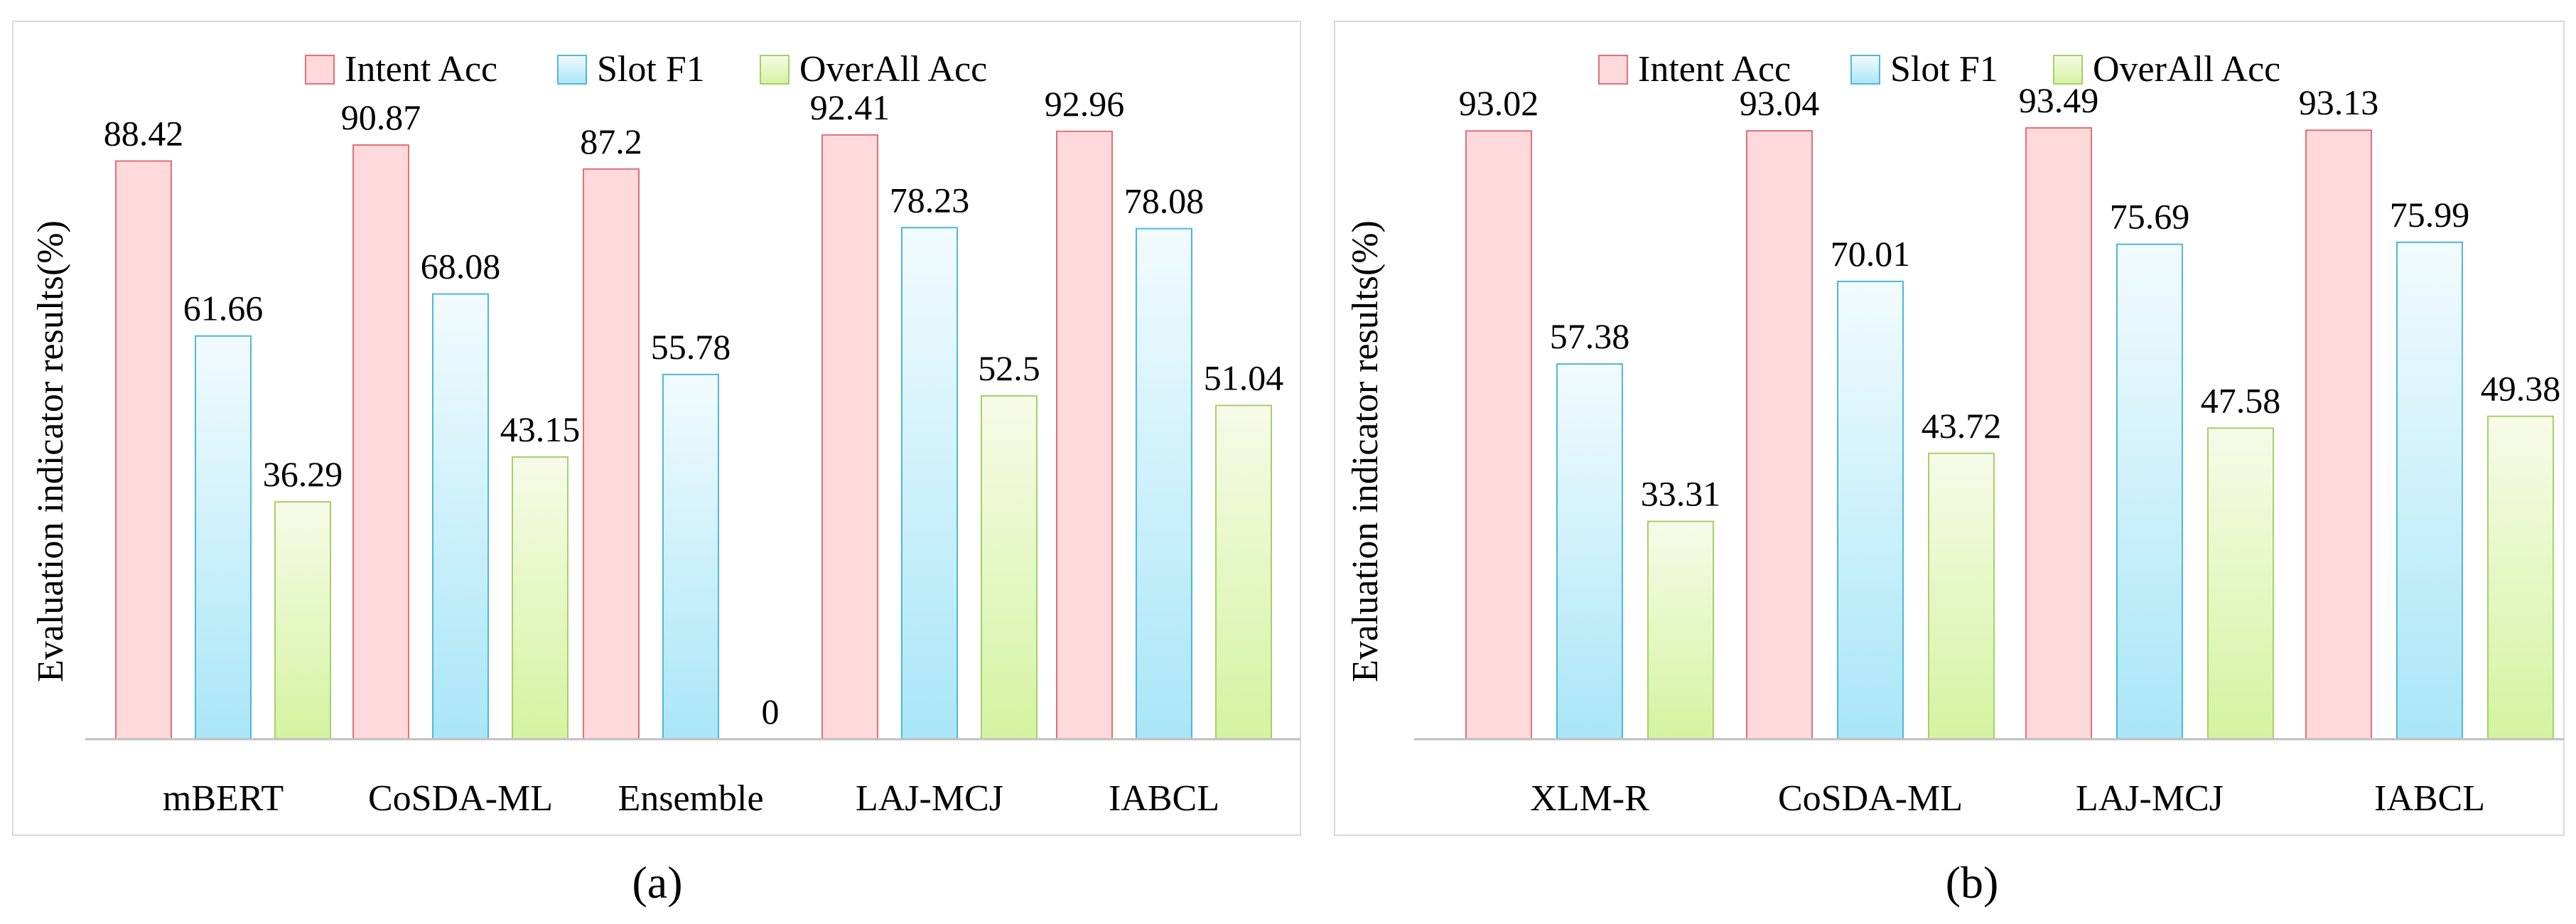  Describe the element at coordinates (2241, 400) in the screenshot. I see `data-label: 47.58` at that location.